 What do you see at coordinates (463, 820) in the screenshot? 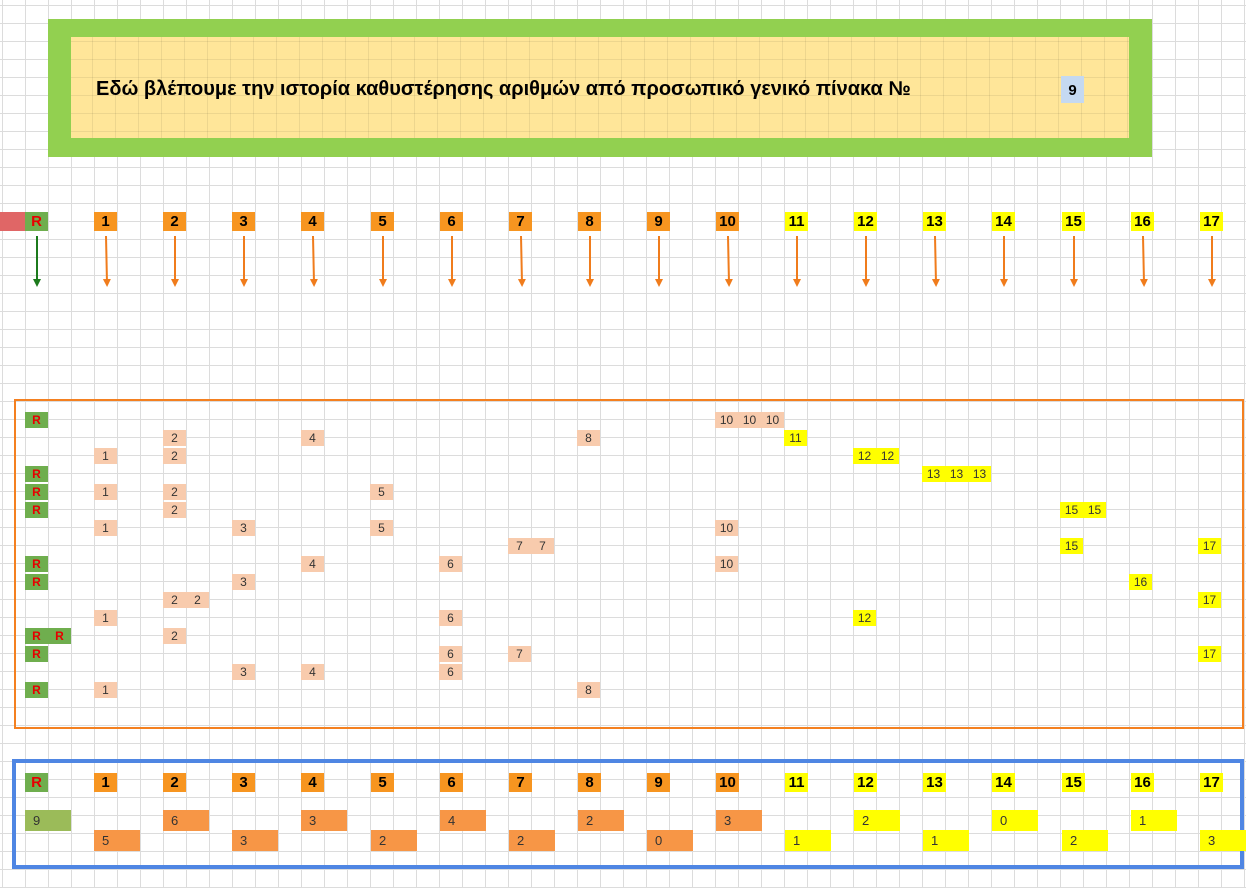
I see `summary-count-6: 4` at bounding box center [463, 820].